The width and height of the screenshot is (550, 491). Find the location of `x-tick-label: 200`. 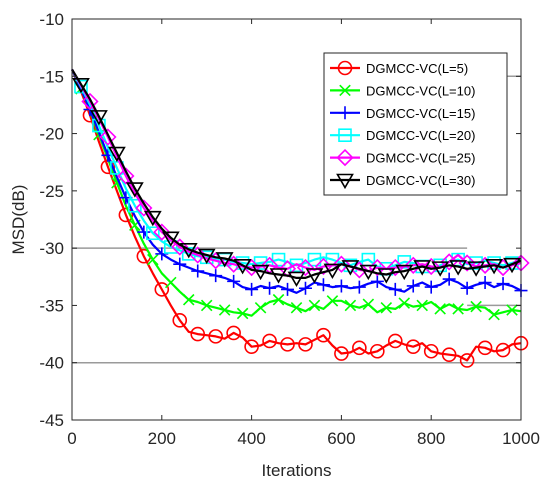

x-tick-label: 200 is located at coordinates (162, 438).